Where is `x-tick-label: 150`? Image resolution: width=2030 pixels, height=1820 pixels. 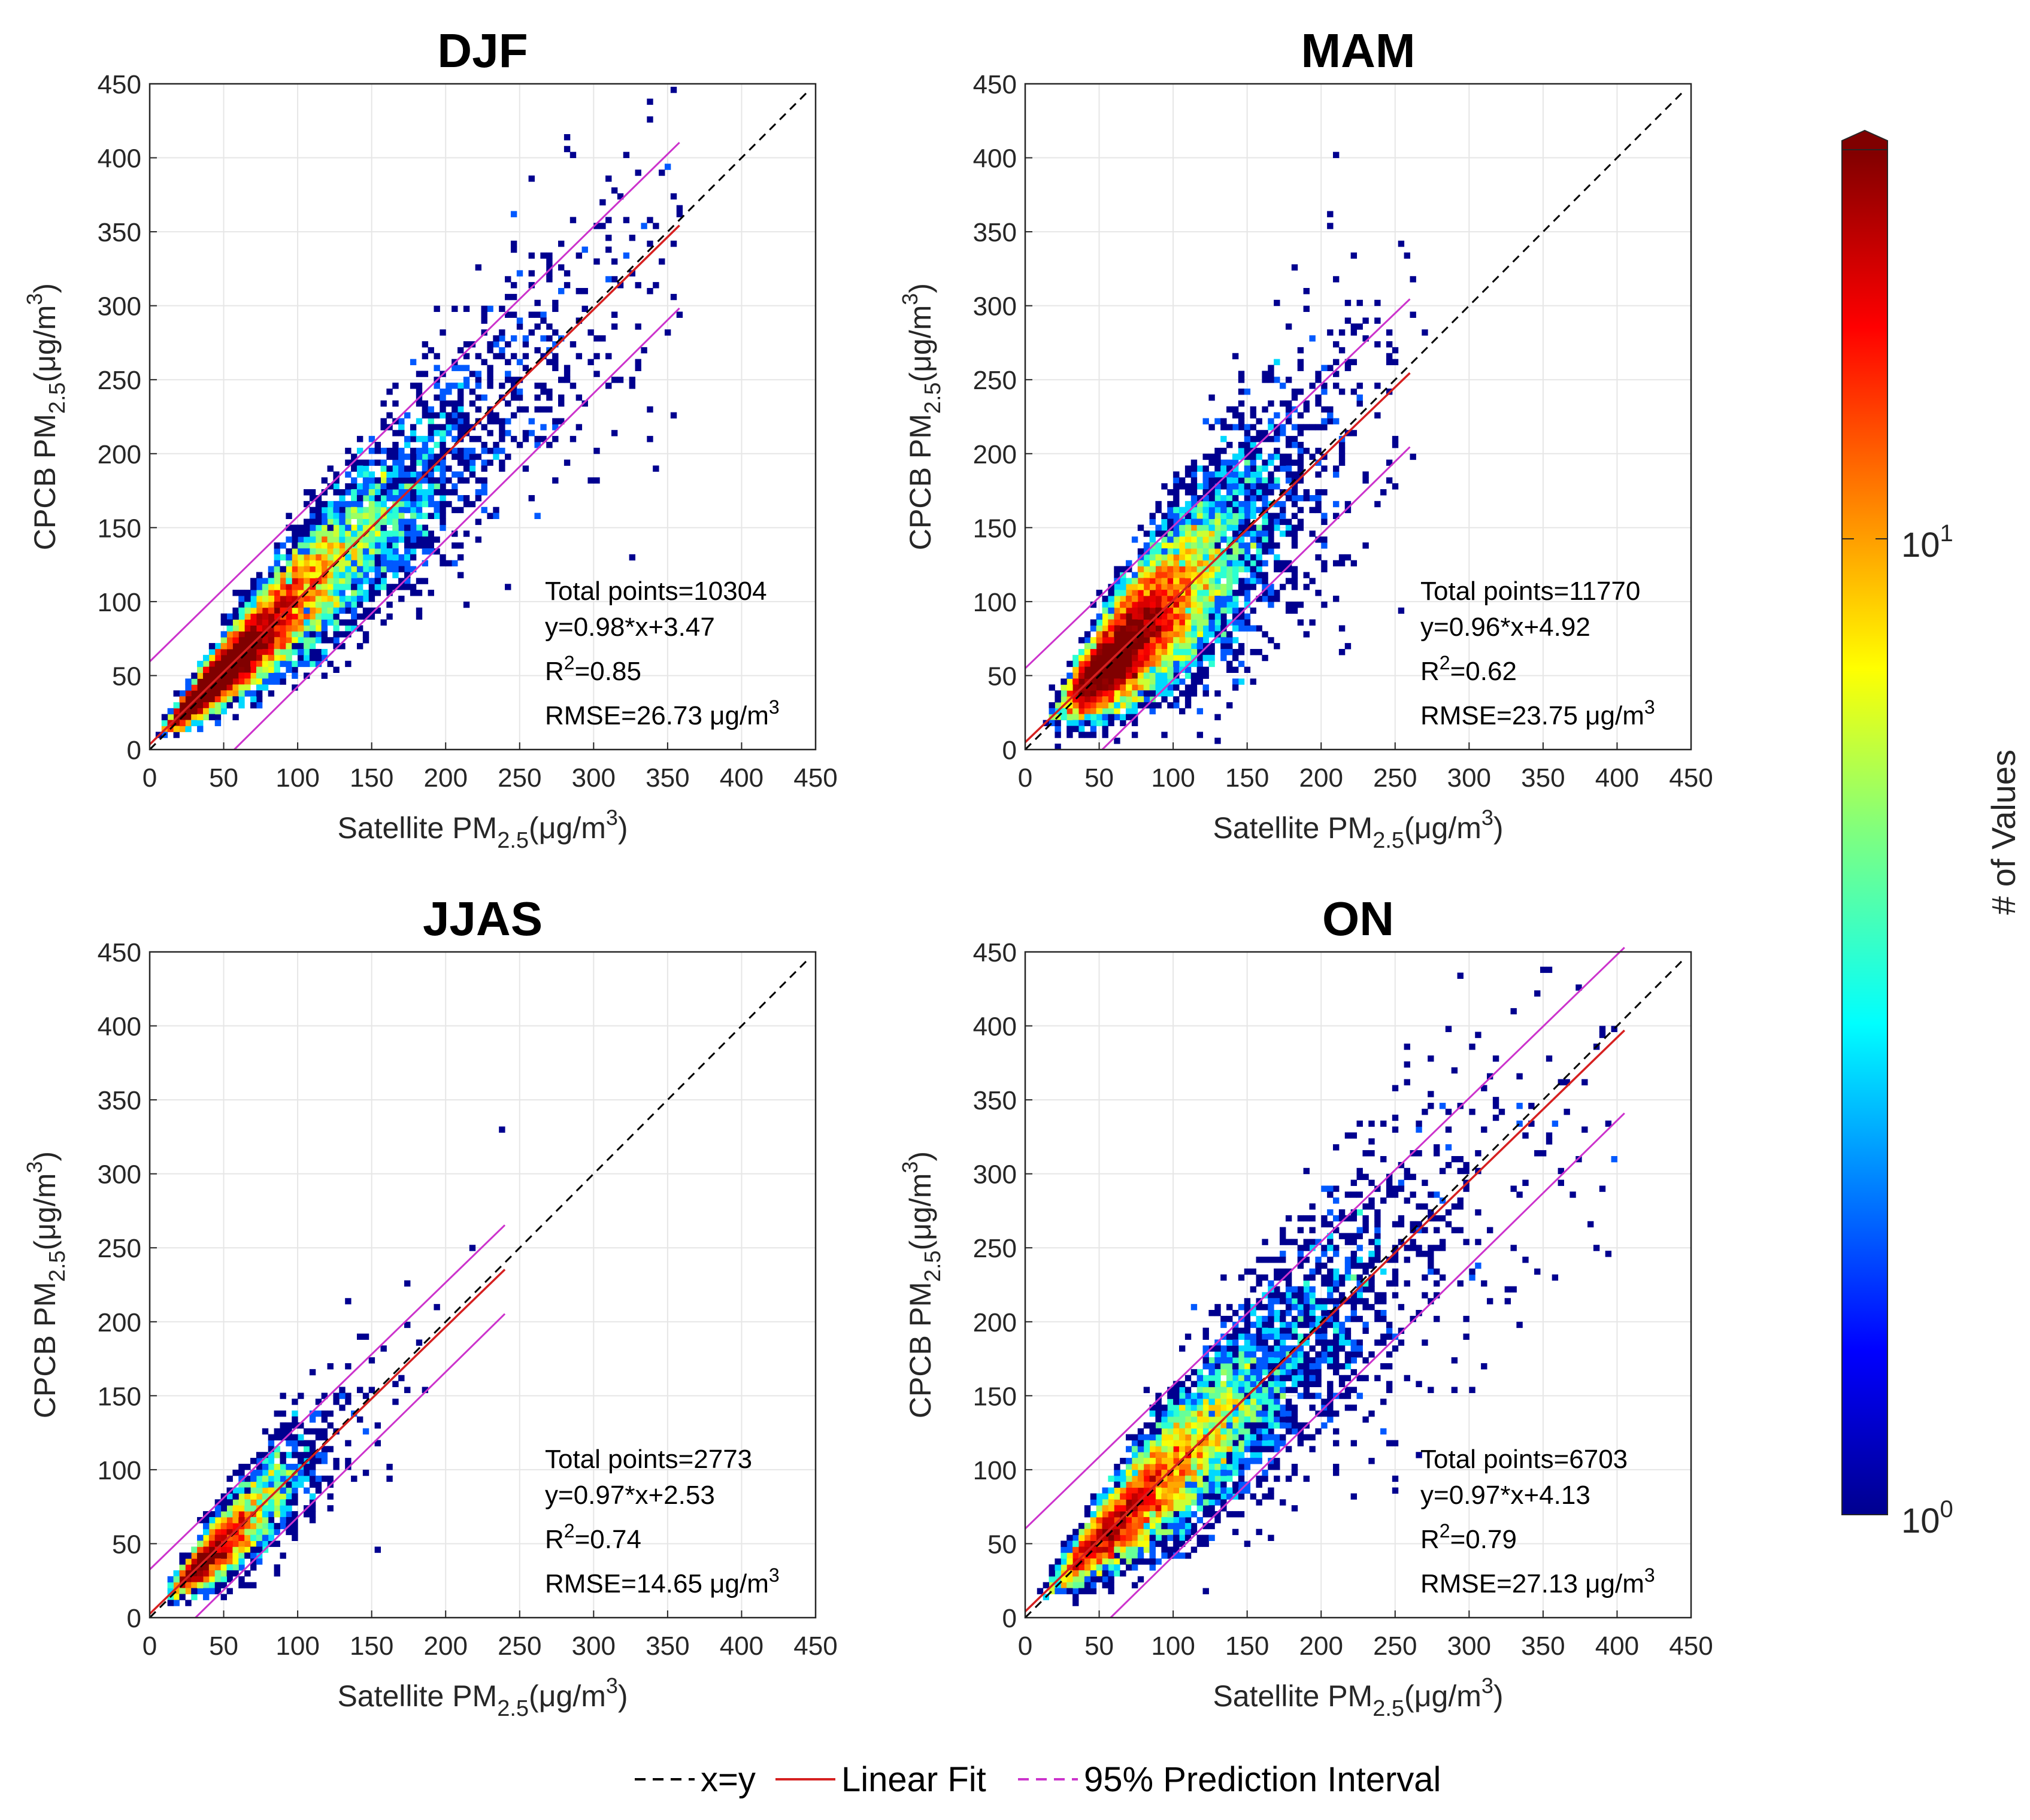 x-tick-label: 150 is located at coordinates (1247, 778).